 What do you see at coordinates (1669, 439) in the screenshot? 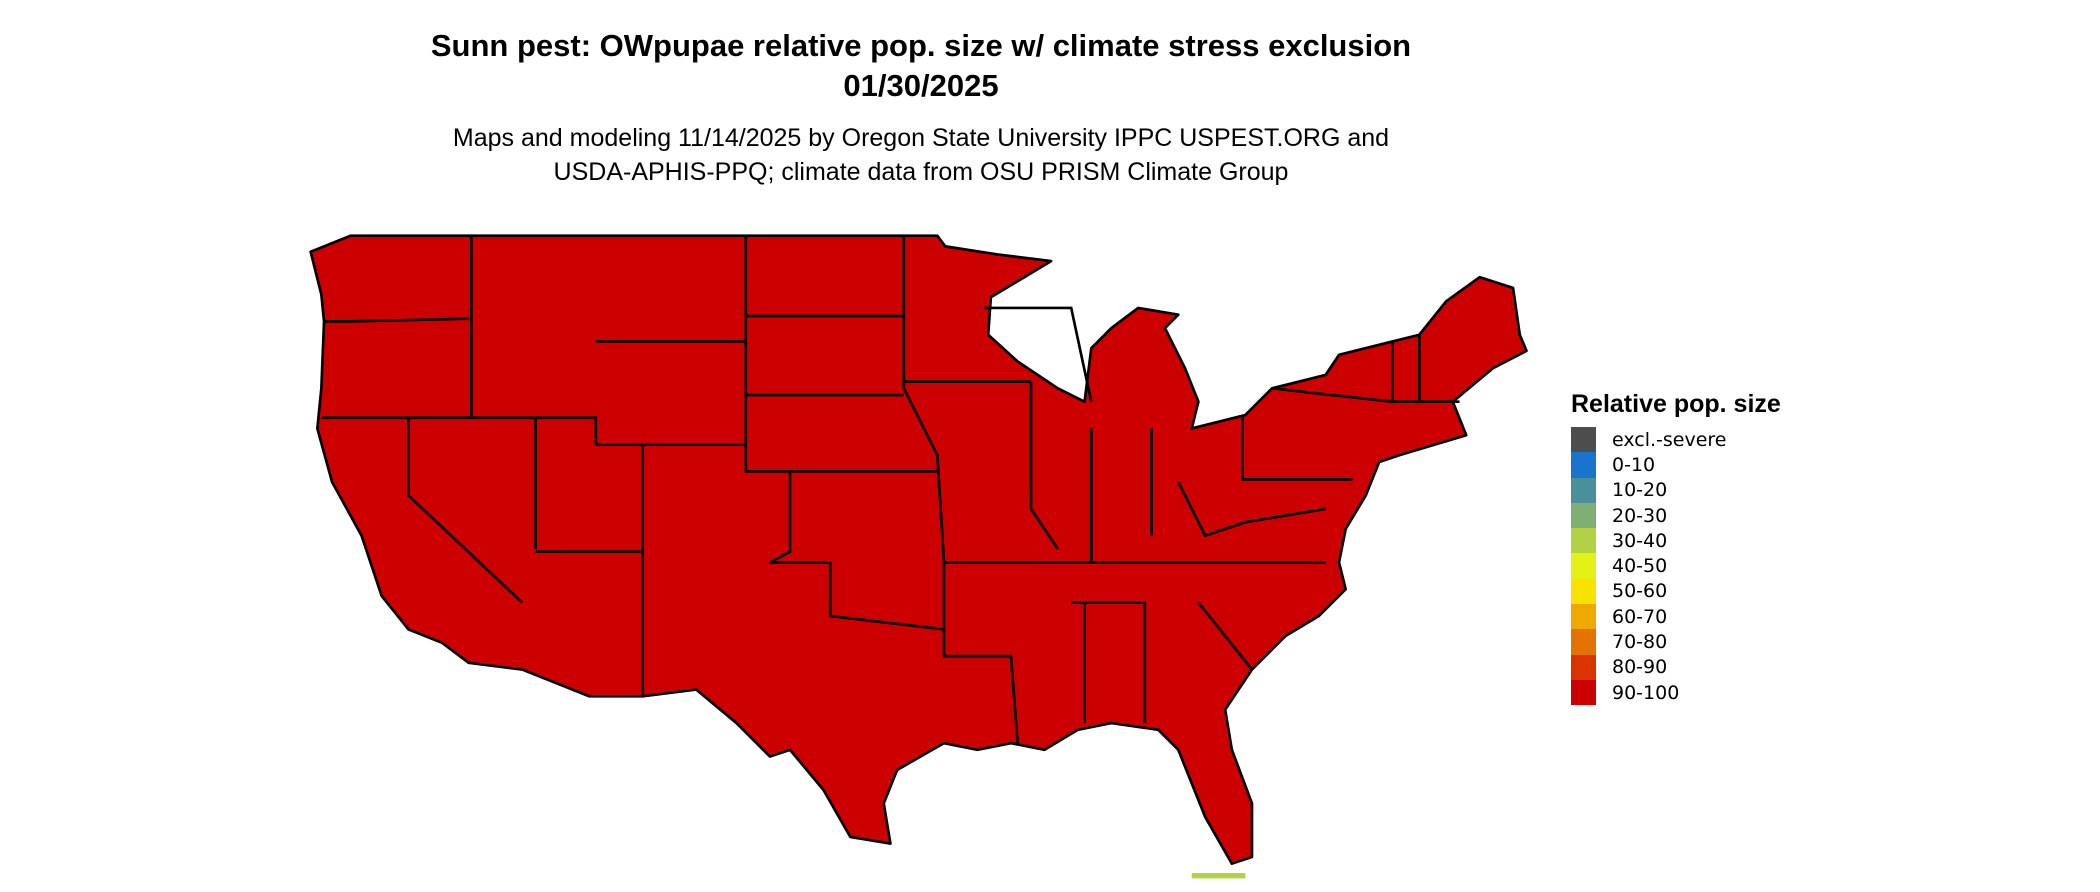
I see `legend-label: excl.-severe` at bounding box center [1669, 439].